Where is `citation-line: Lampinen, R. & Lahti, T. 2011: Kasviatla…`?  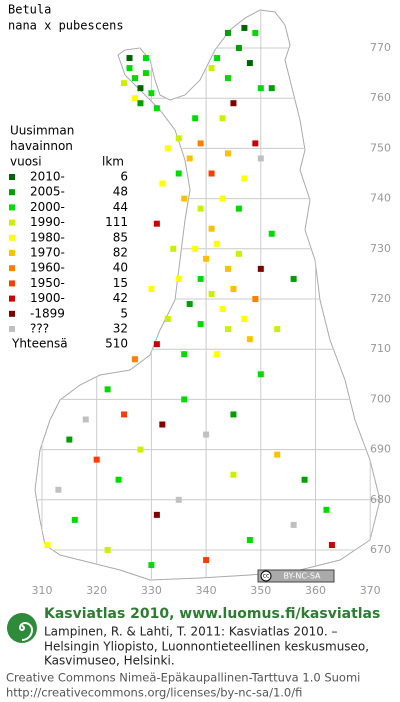
citation-line: Lampinen, R. & Lahti, T. 2011: Kasviatla… is located at coordinates (191, 632).